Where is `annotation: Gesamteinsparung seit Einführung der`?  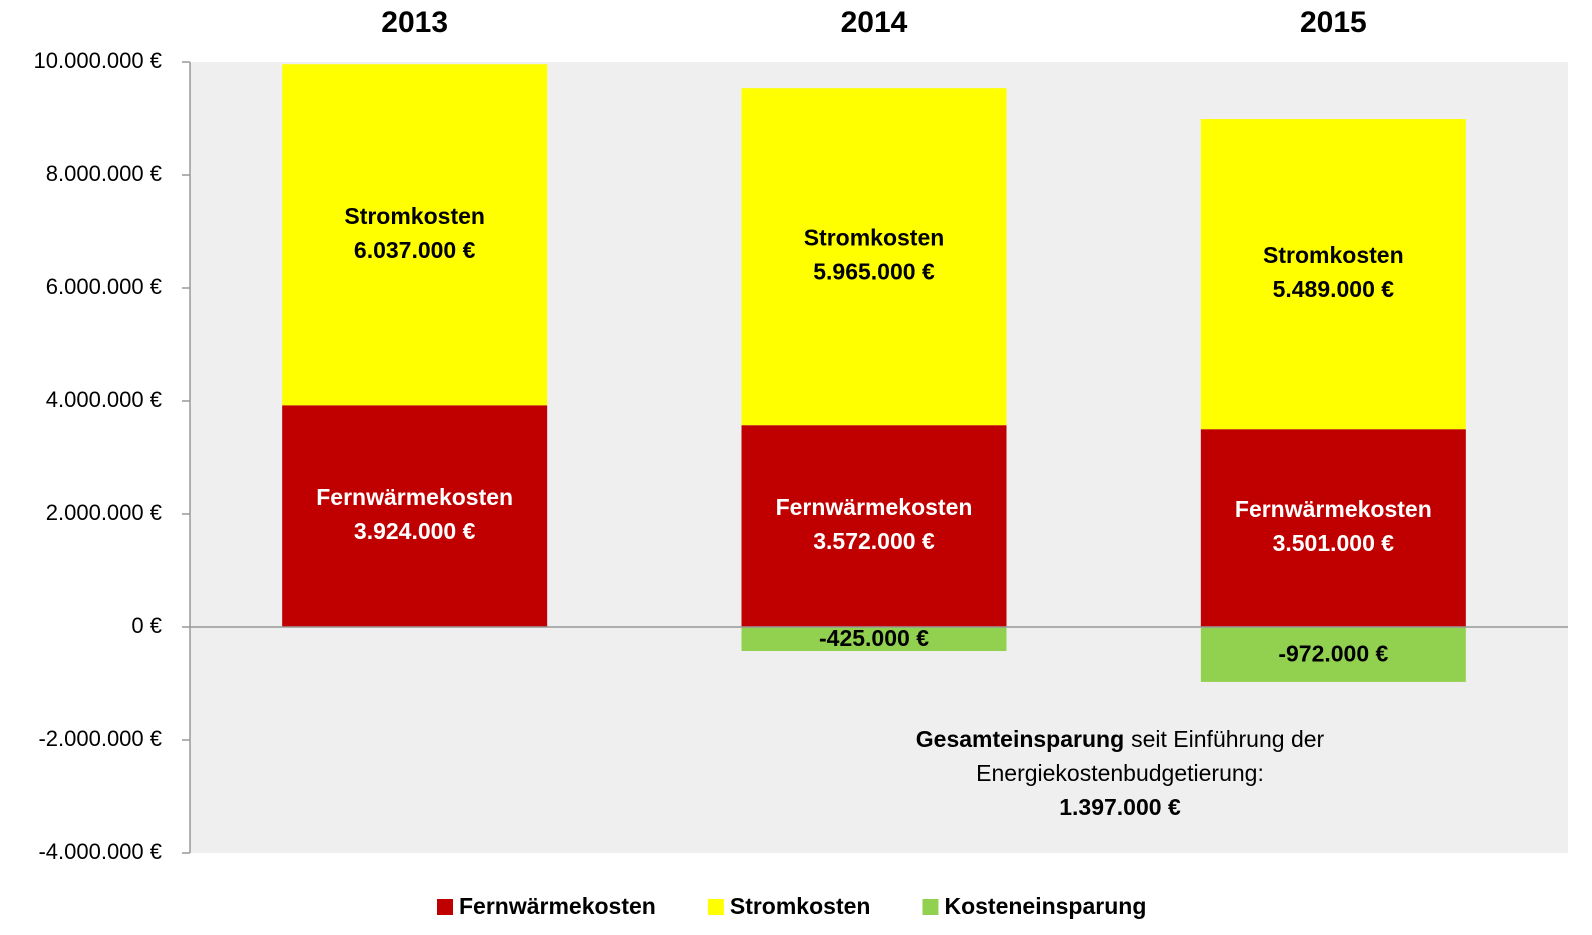
annotation: Gesamteinsparung seit Einführung der is located at coordinates (1120, 739).